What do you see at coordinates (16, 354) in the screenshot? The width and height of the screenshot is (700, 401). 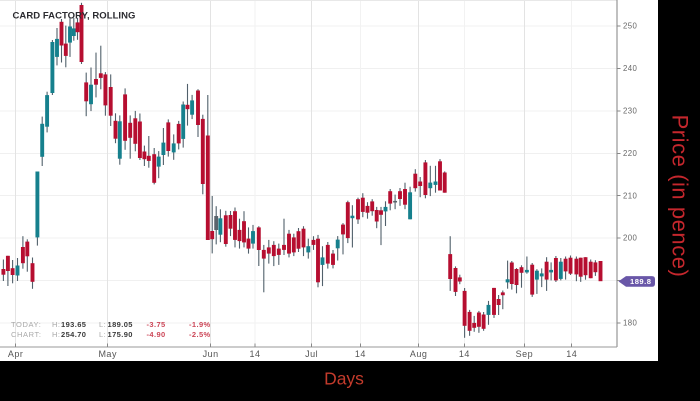 I see `svg-text: Apr` at bounding box center [16, 354].